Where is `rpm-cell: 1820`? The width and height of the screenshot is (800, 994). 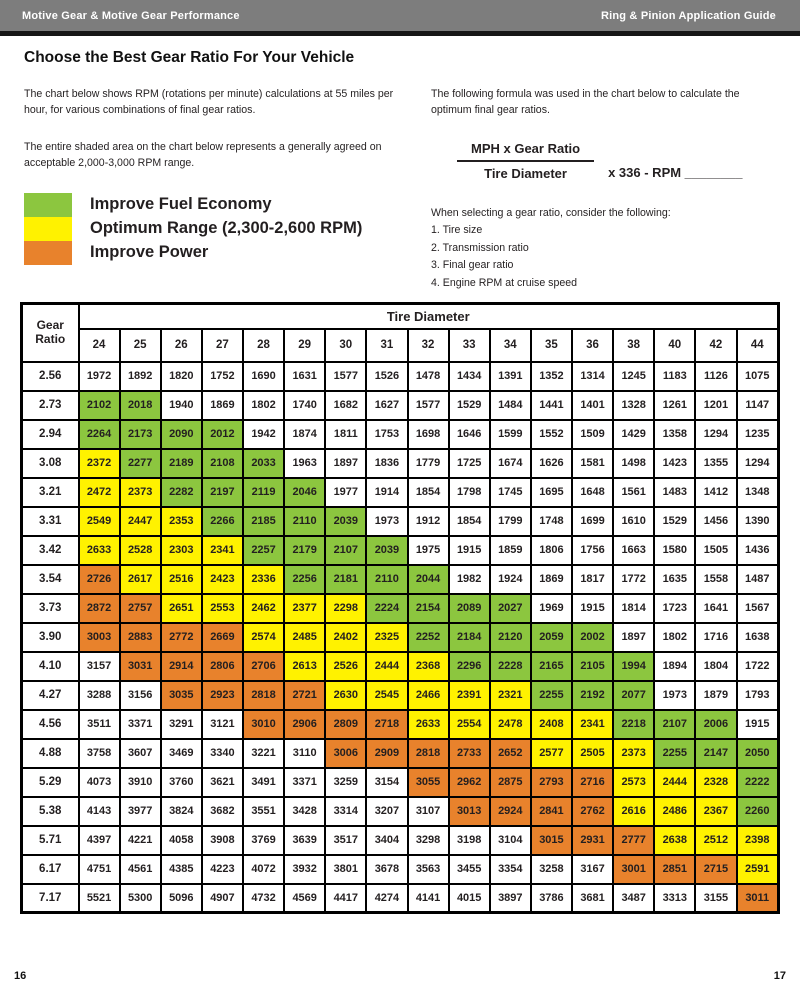 rpm-cell: 1820 is located at coordinates (181, 376).